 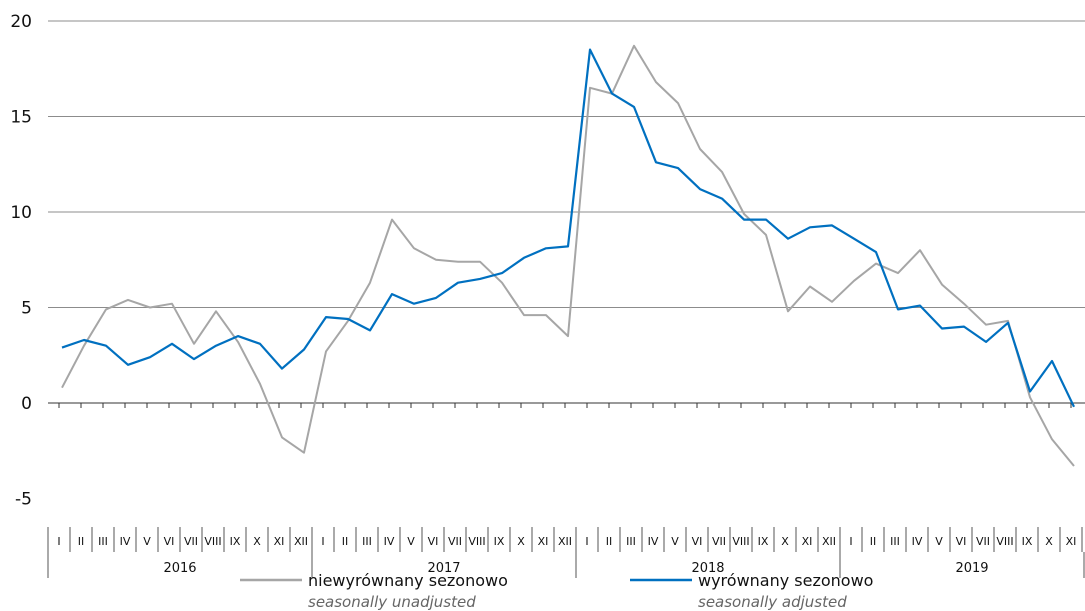 I want to click on legend-label: wyrównany sezonowo, so click(x=785, y=580).